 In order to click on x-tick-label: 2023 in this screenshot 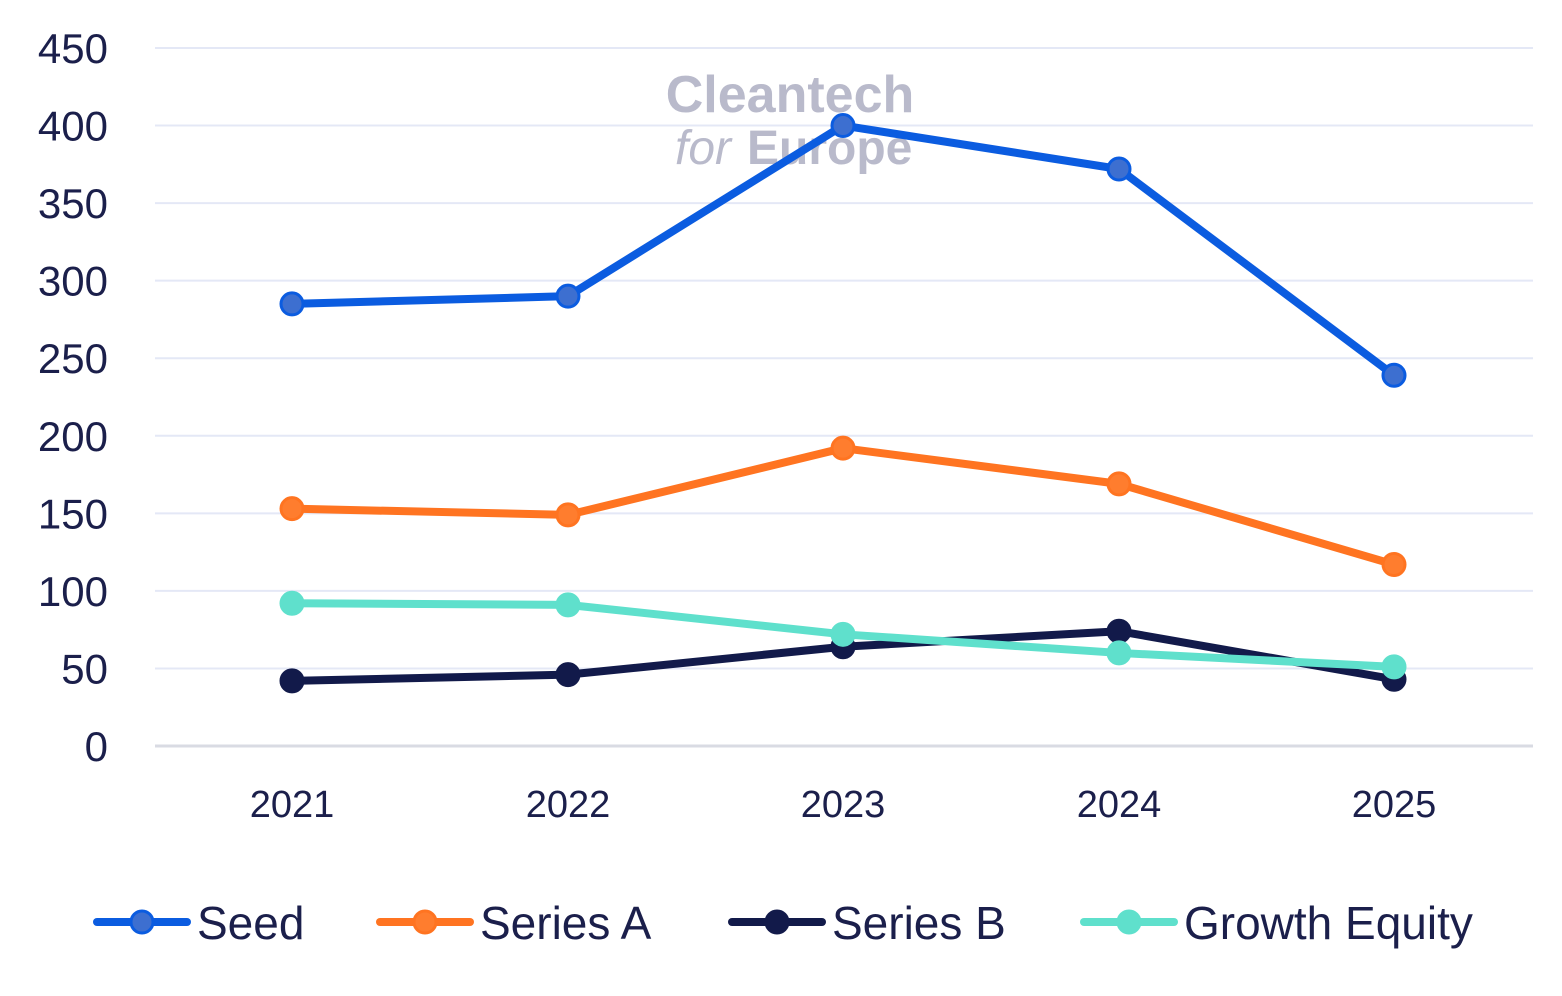, I will do `click(843, 805)`.